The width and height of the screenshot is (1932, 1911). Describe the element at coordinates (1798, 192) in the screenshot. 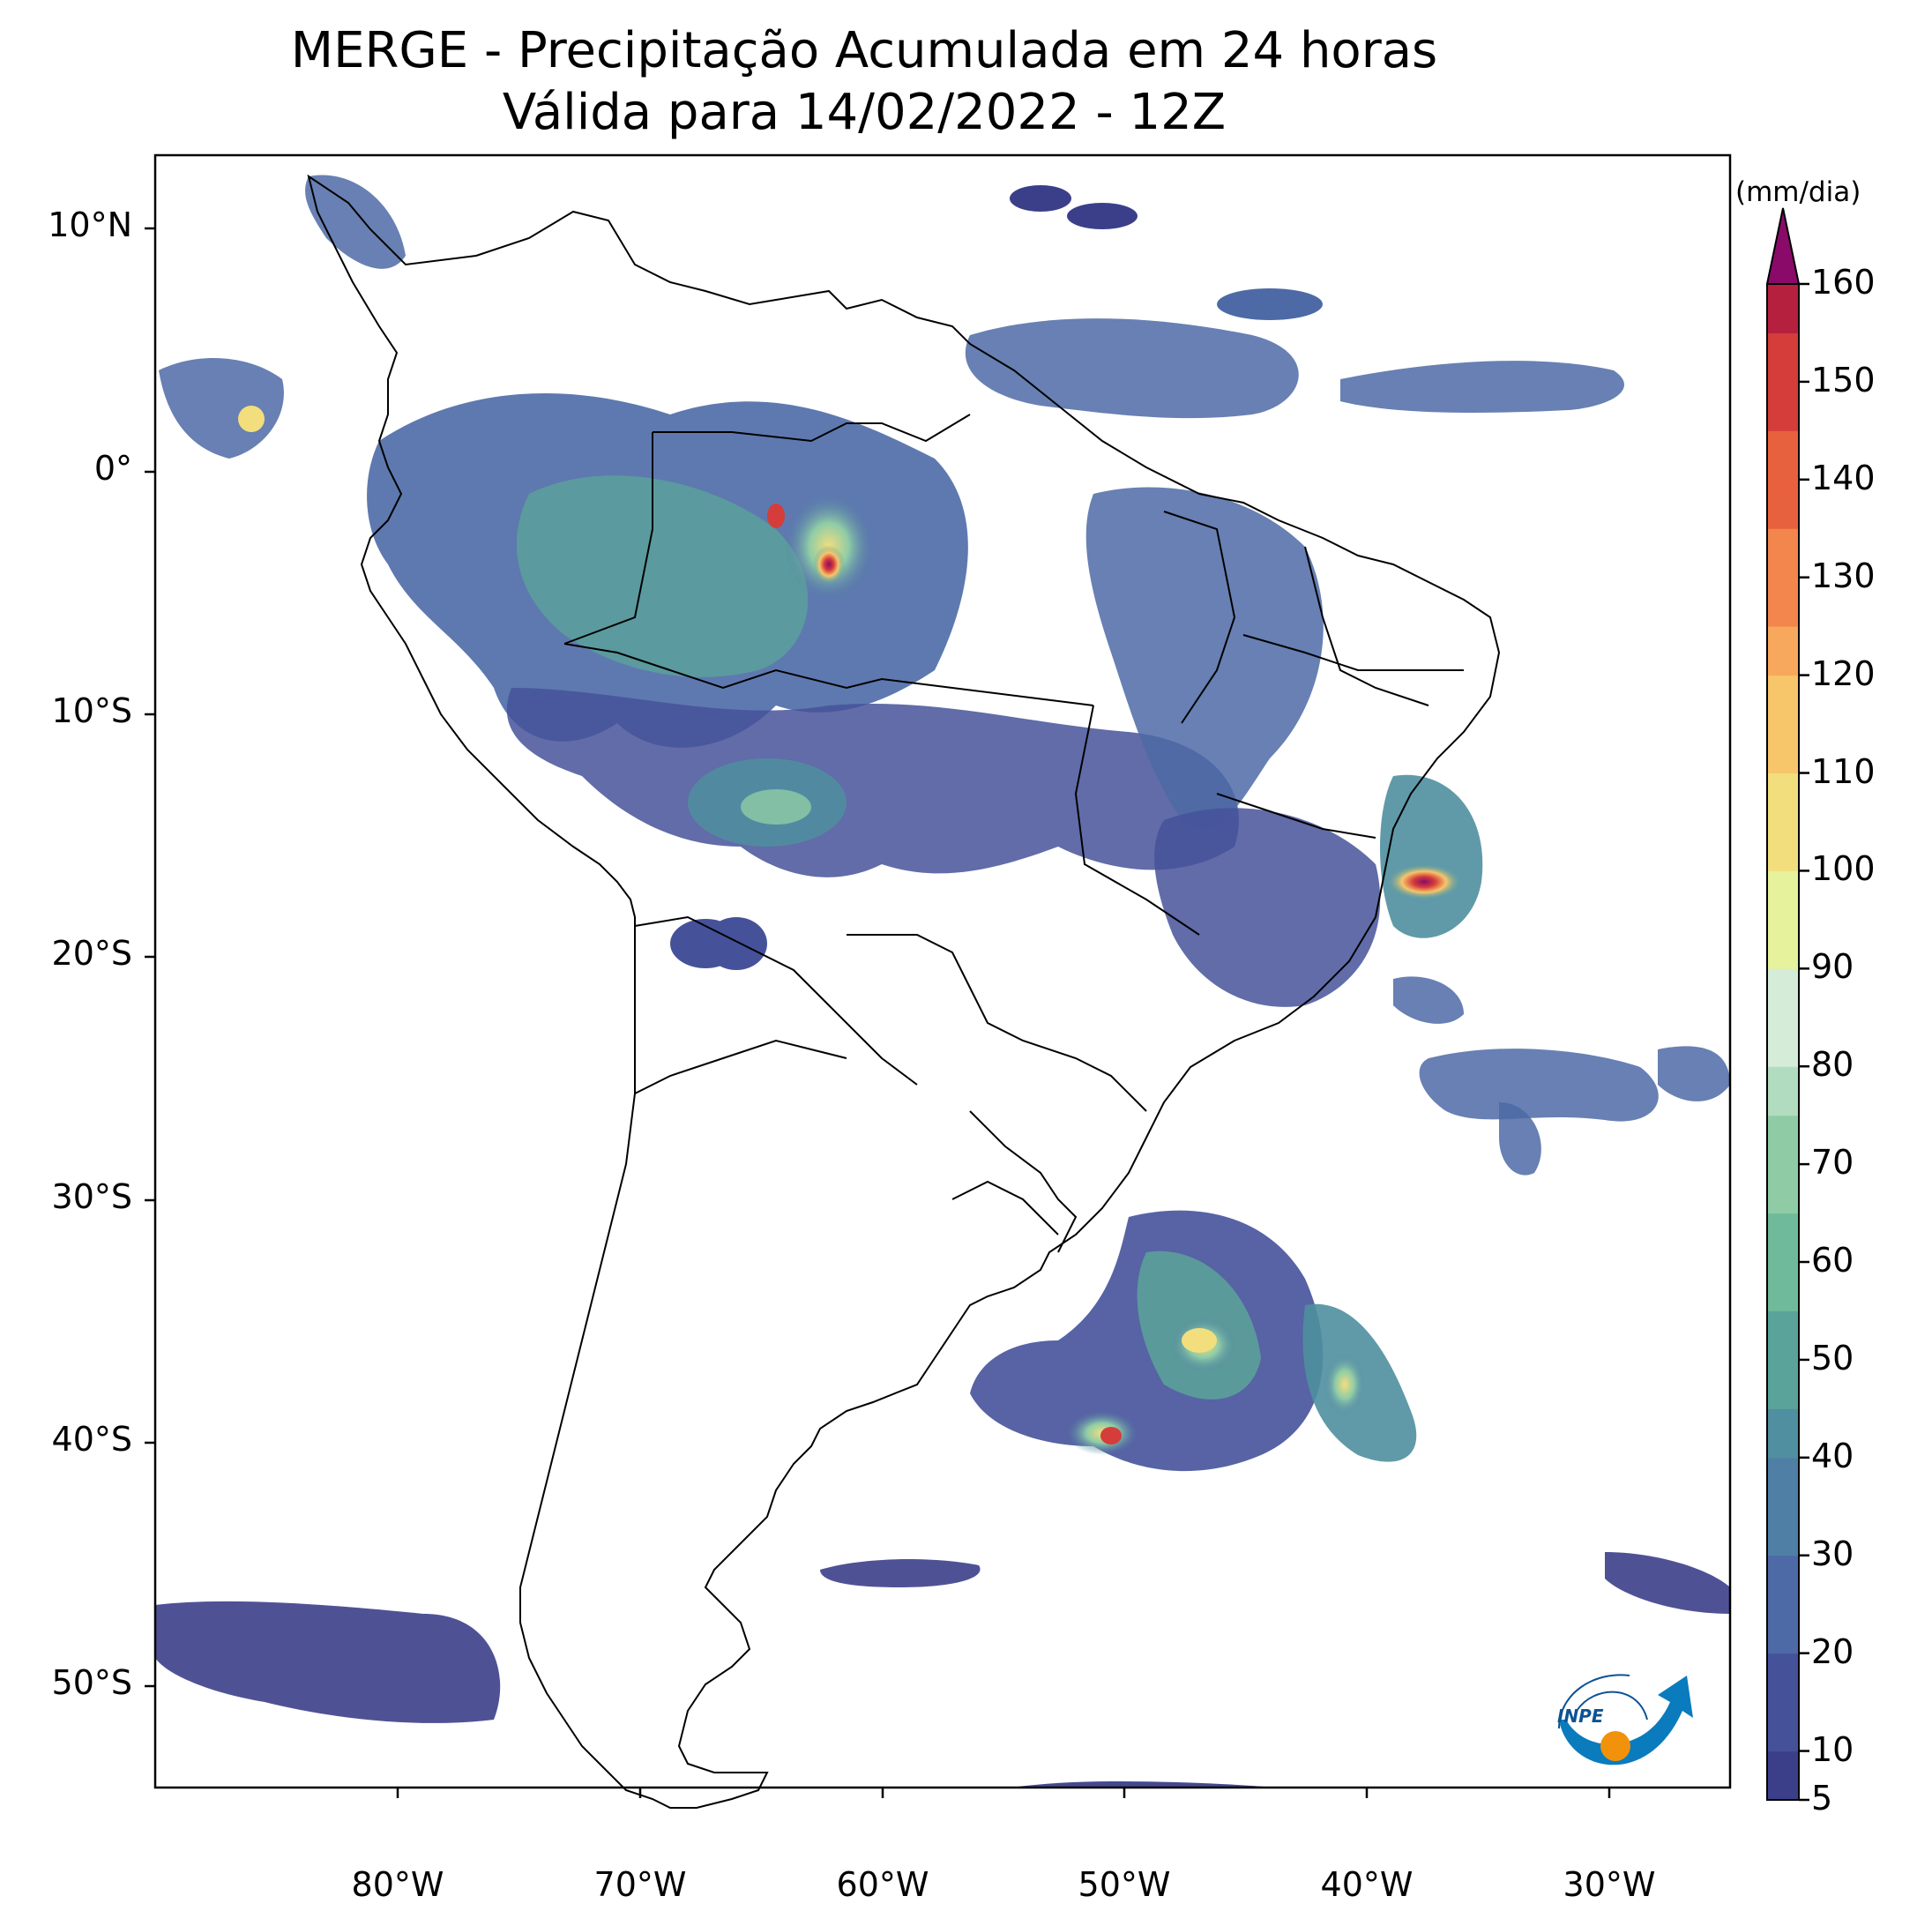

I see `colorbar-units: (mm/dia)` at that location.